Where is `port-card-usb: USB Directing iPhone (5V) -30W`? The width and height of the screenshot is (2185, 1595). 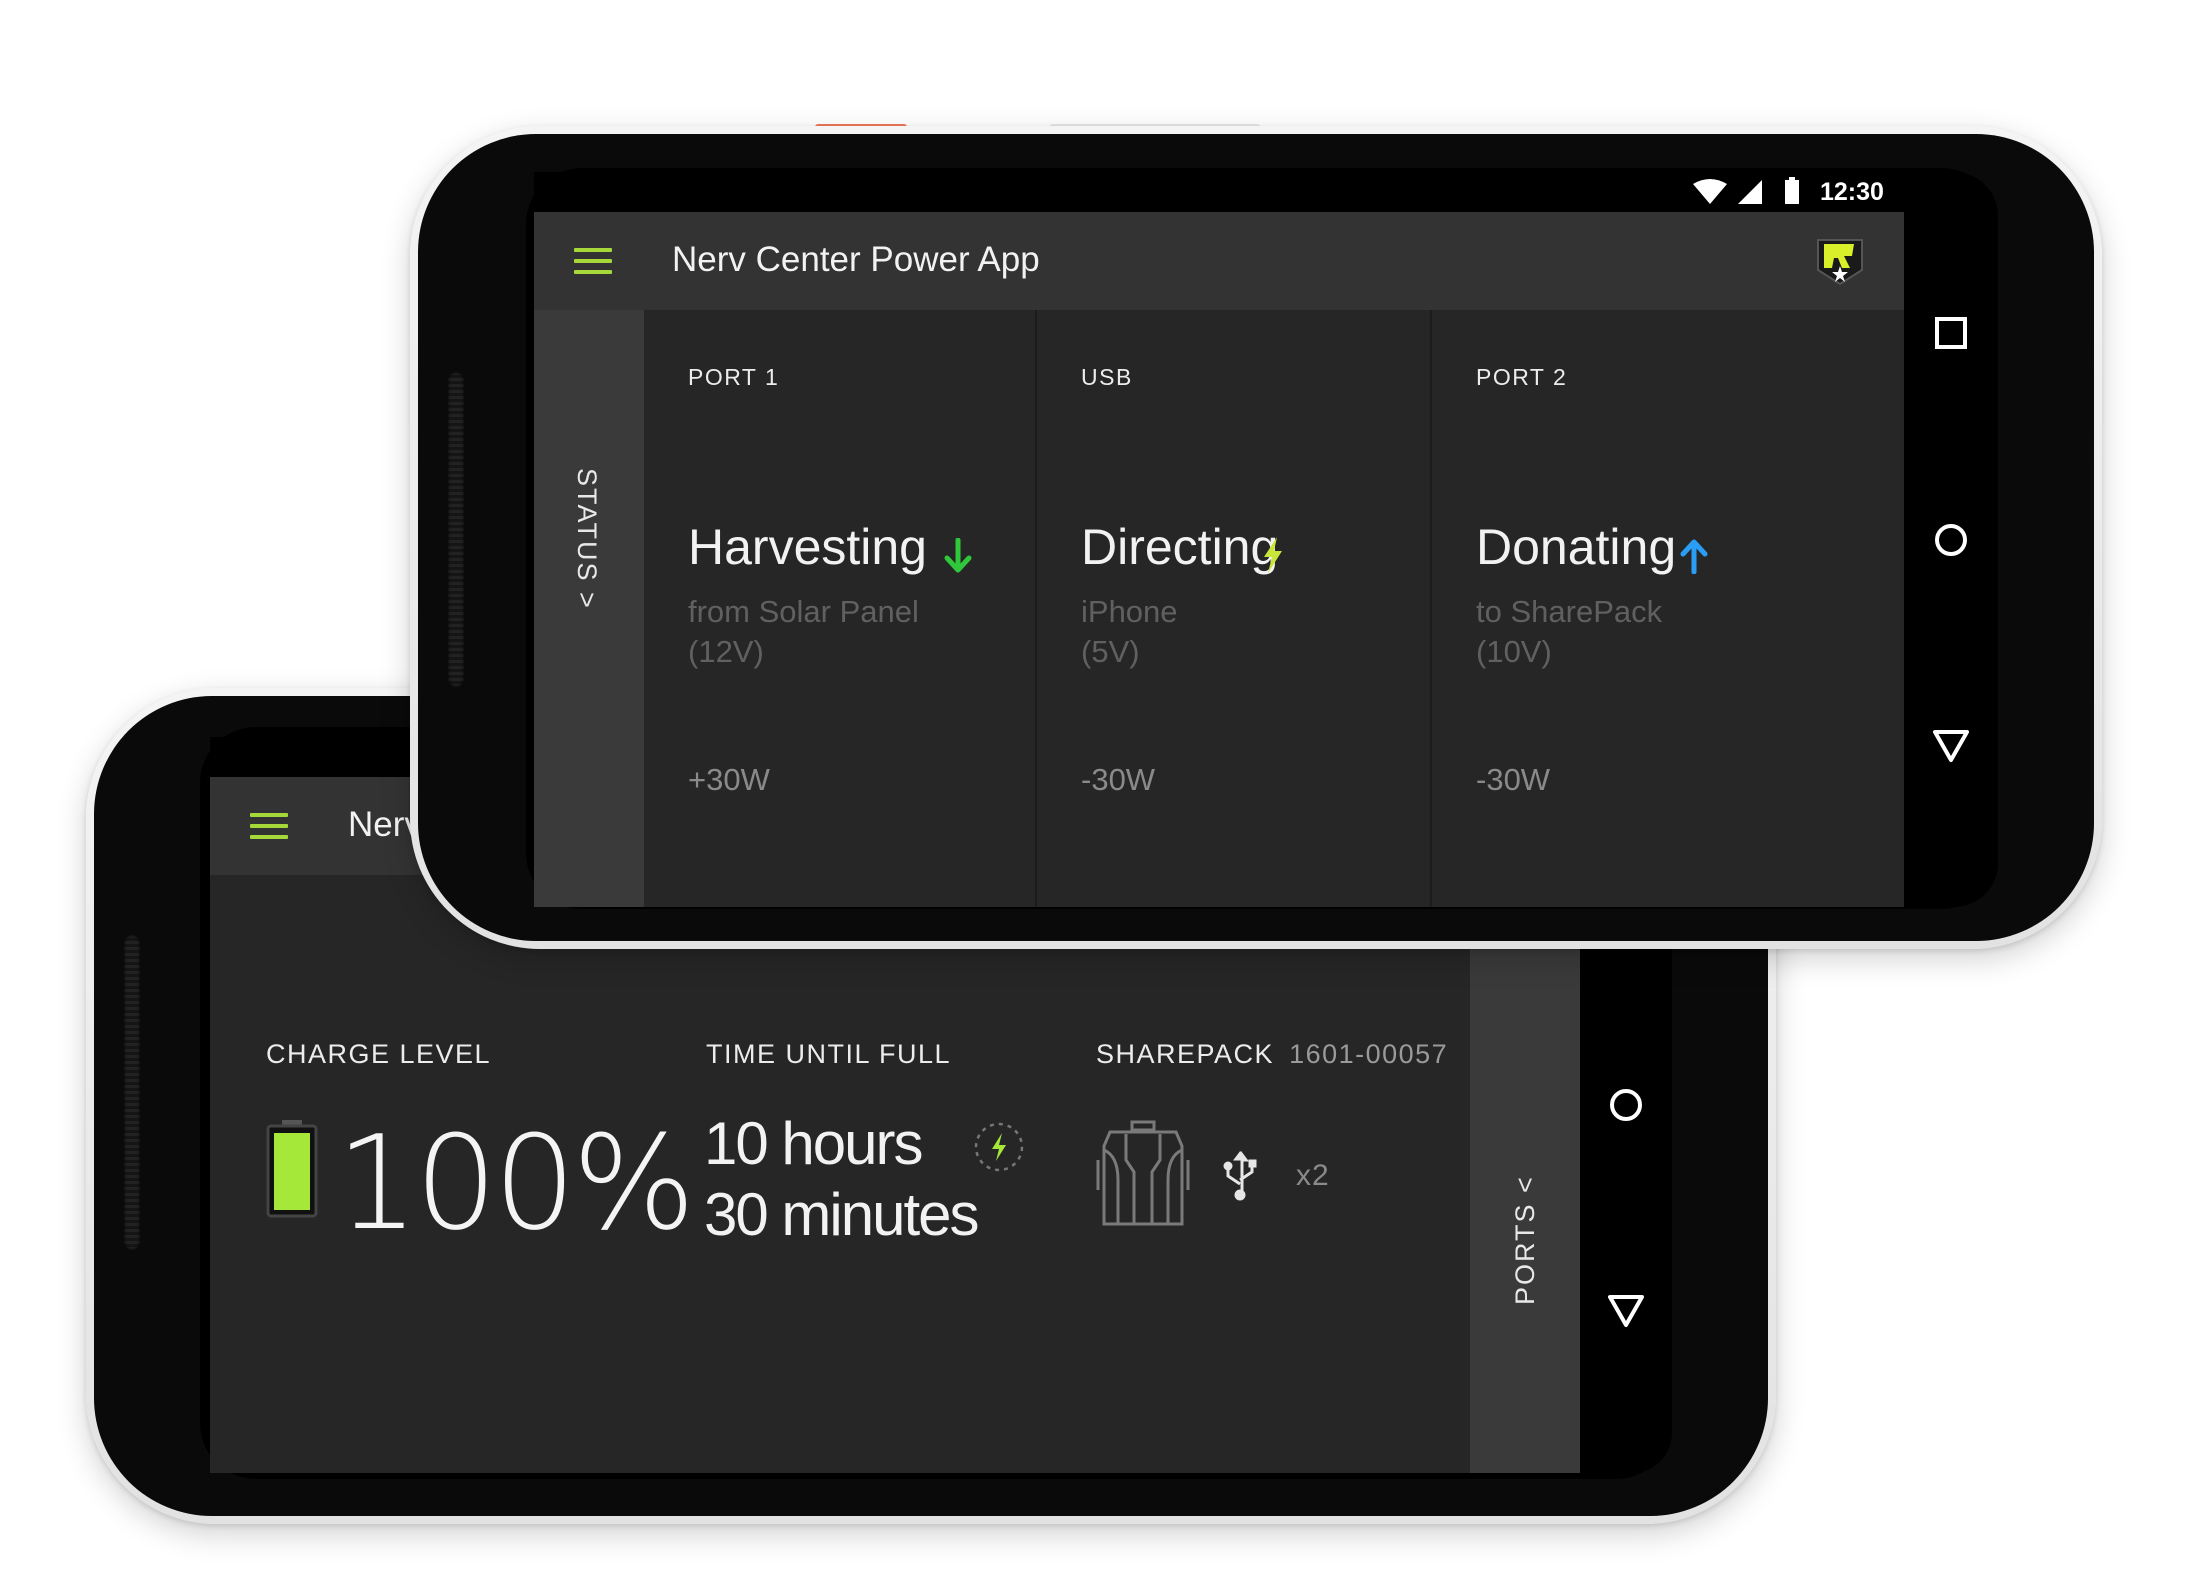 port-card-usb: USB Directing iPhone (5V) -30W is located at coordinates (1234, 608).